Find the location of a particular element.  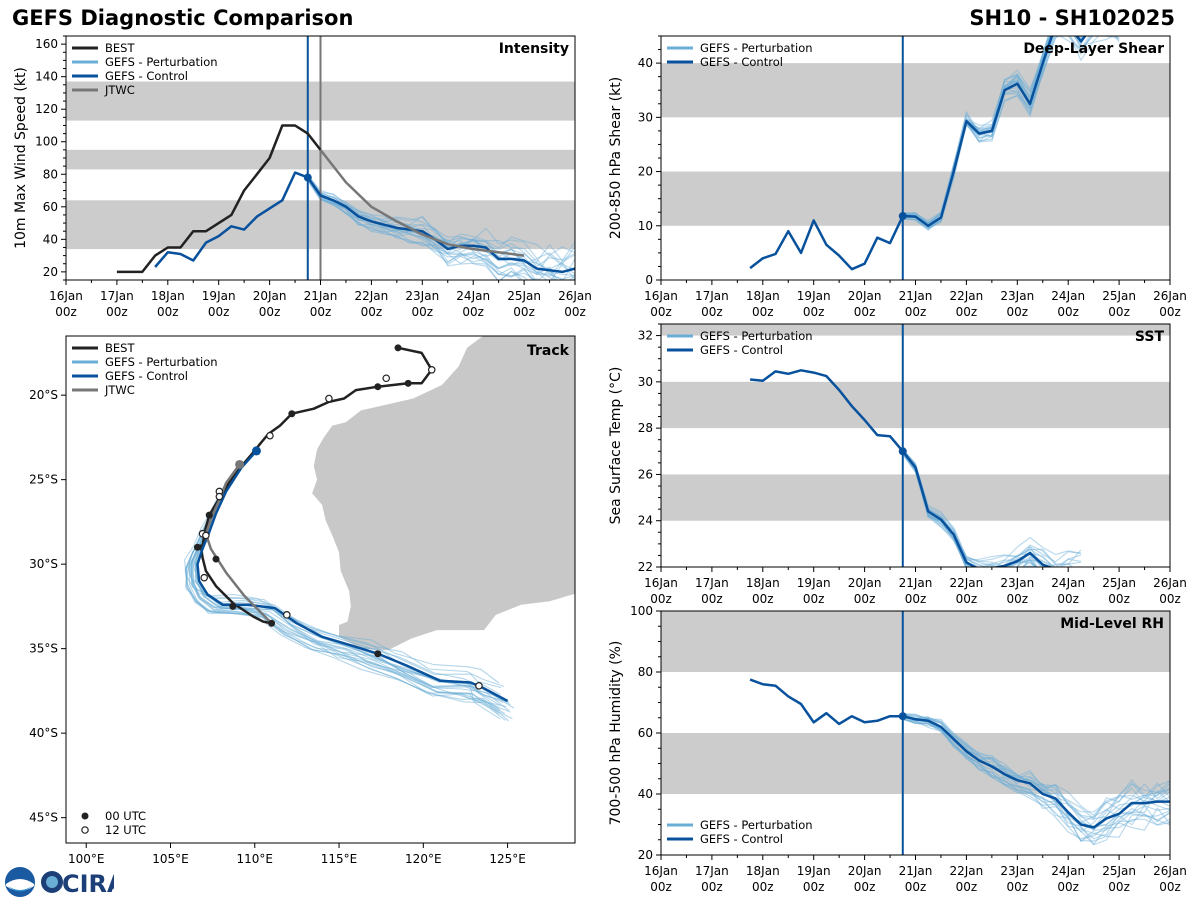

y-tick-label: 100 is located at coordinates (46, 142).